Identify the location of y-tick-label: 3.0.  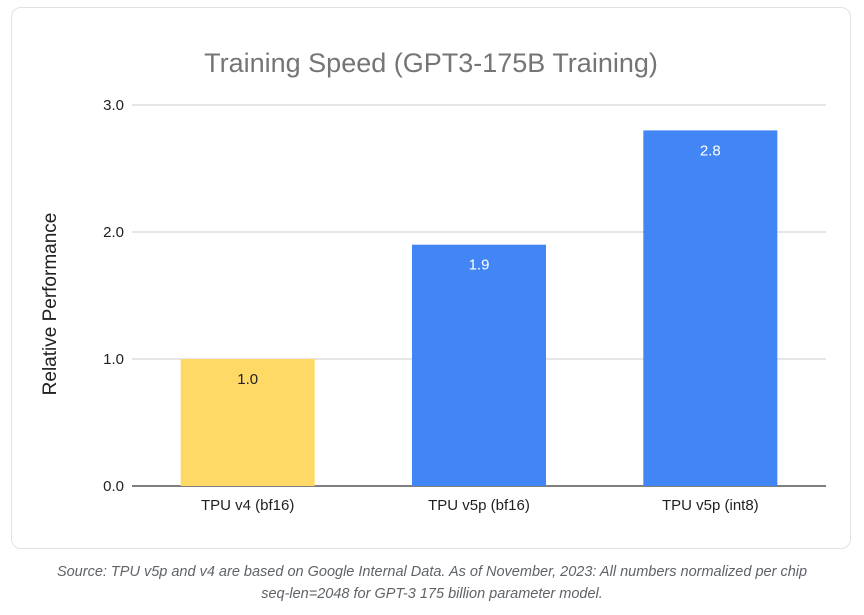
(113, 105).